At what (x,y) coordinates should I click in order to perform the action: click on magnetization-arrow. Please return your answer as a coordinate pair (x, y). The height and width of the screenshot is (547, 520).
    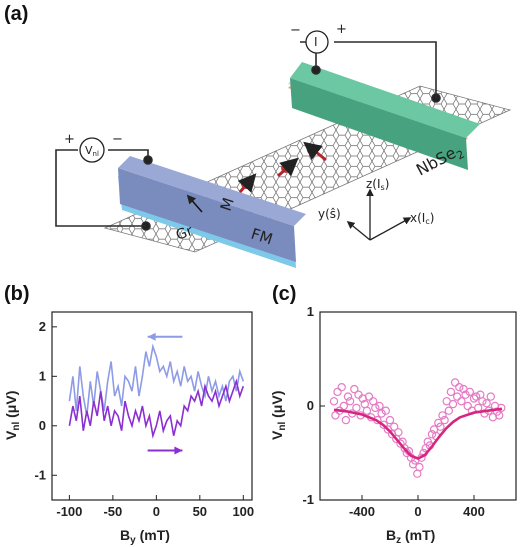
    Looking at the image, I should click on (194, 203).